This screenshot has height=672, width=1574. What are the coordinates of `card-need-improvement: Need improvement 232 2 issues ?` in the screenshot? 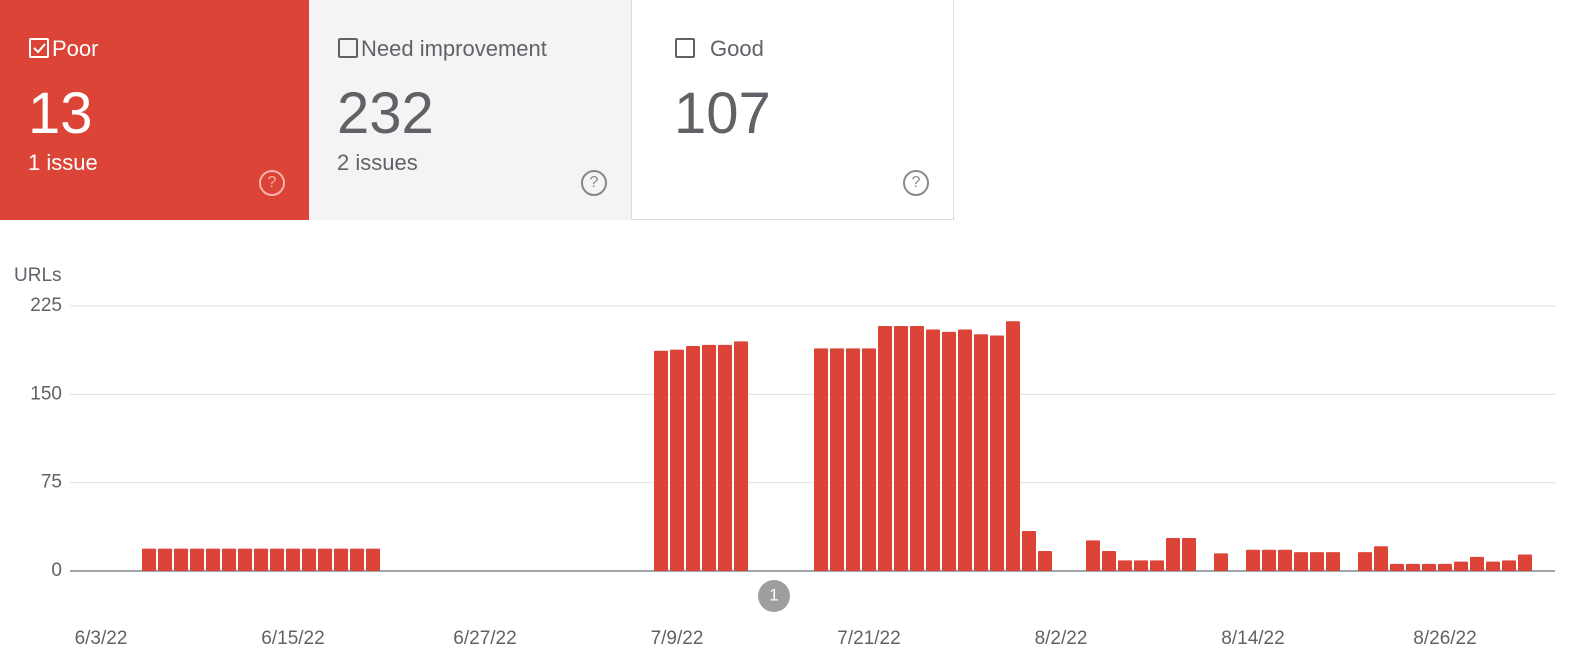 It's located at (470, 110).